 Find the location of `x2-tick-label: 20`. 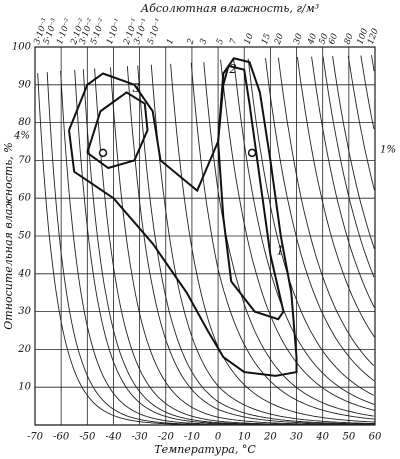

x2-tick-label: 20 is located at coordinates (280, 39).